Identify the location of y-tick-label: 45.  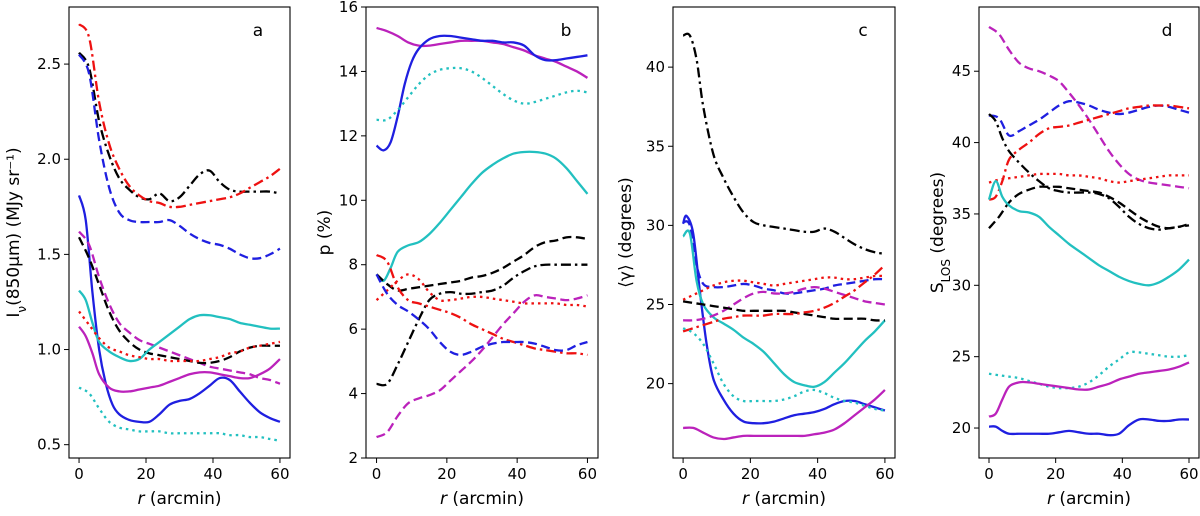
(961, 71).